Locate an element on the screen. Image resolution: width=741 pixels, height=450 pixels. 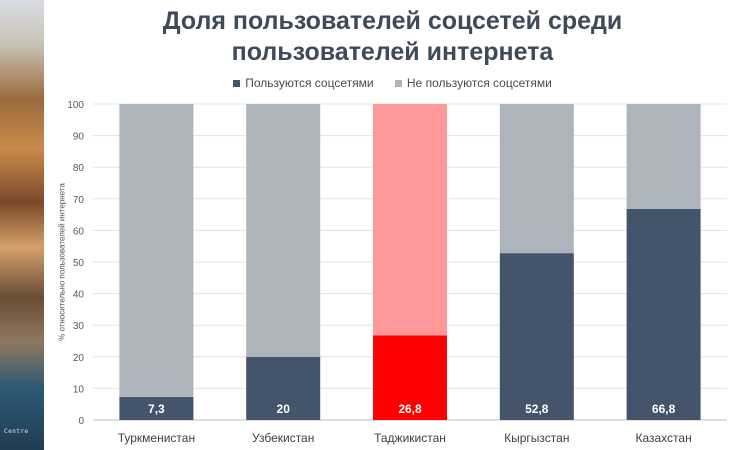
side-image-caption: Centre is located at coordinates (16, 431).